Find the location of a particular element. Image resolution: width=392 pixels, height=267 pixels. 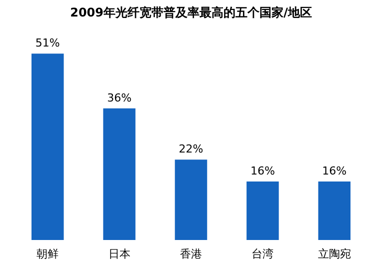

chart-title: 2009年光纤宽带普及率最高的五个国家/地区 is located at coordinates (191, 13).